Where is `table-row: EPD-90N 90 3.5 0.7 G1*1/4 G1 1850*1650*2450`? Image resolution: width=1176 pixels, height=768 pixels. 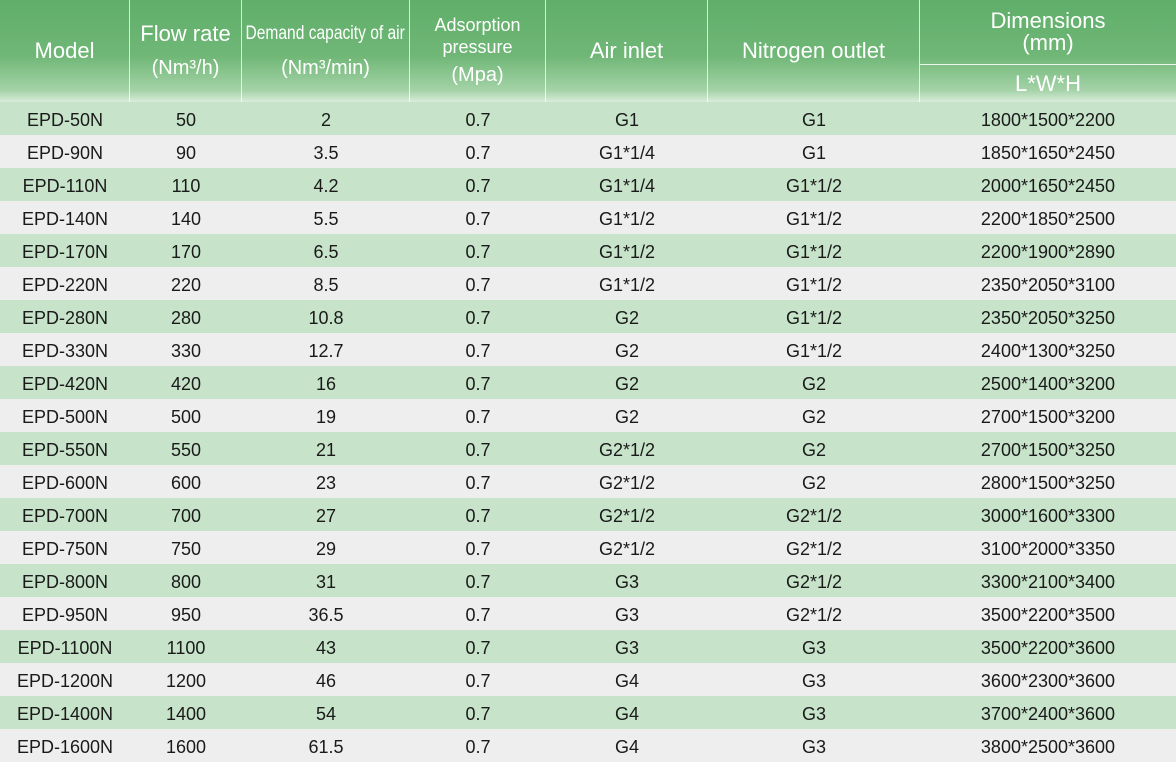 table-row: EPD-90N 90 3.5 0.7 G1*1/4 G1 1850*1650*2450 is located at coordinates (588, 151).